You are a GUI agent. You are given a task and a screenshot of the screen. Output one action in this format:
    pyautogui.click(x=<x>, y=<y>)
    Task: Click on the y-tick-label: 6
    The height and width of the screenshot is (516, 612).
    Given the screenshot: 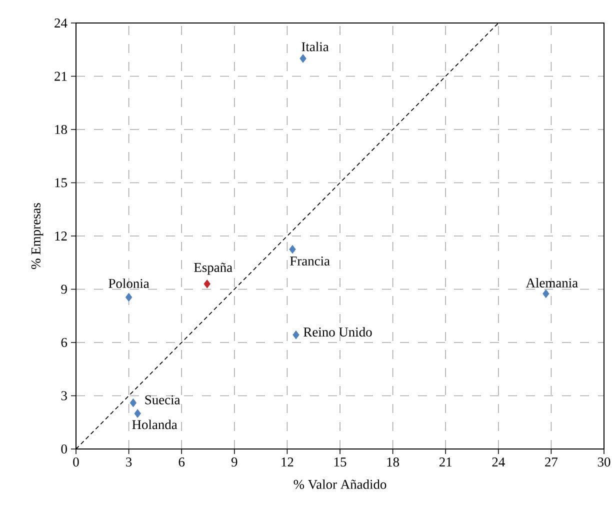 What is the action you would take?
    pyautogui.click(x=64, y=343)
    